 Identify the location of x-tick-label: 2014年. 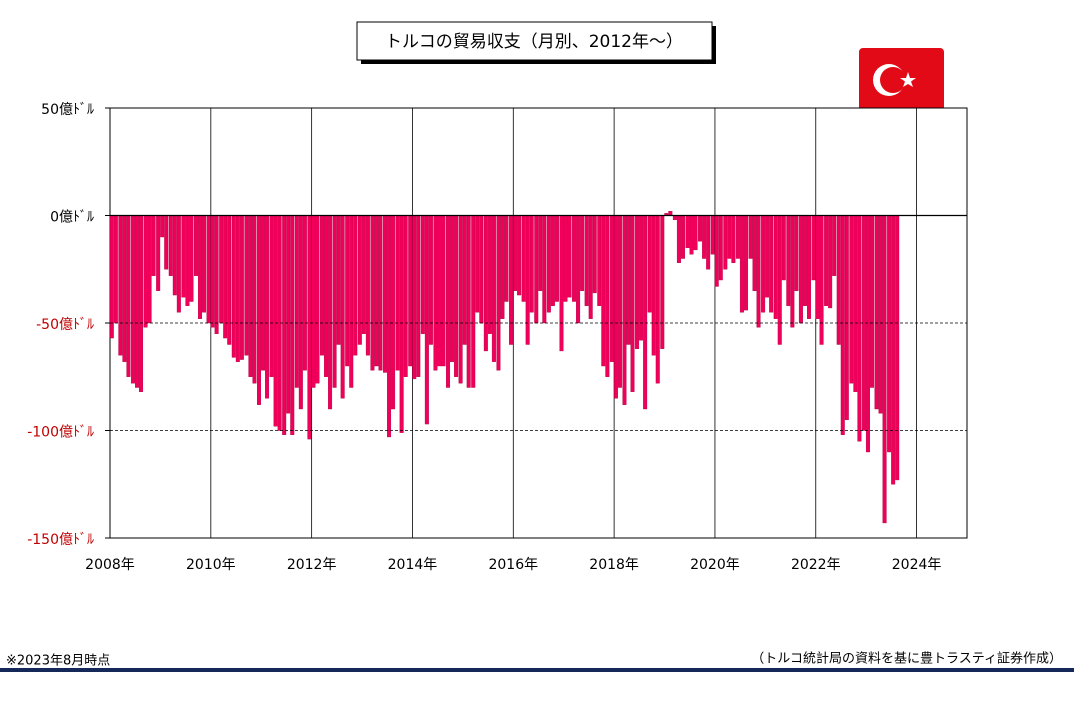
(413, 565).